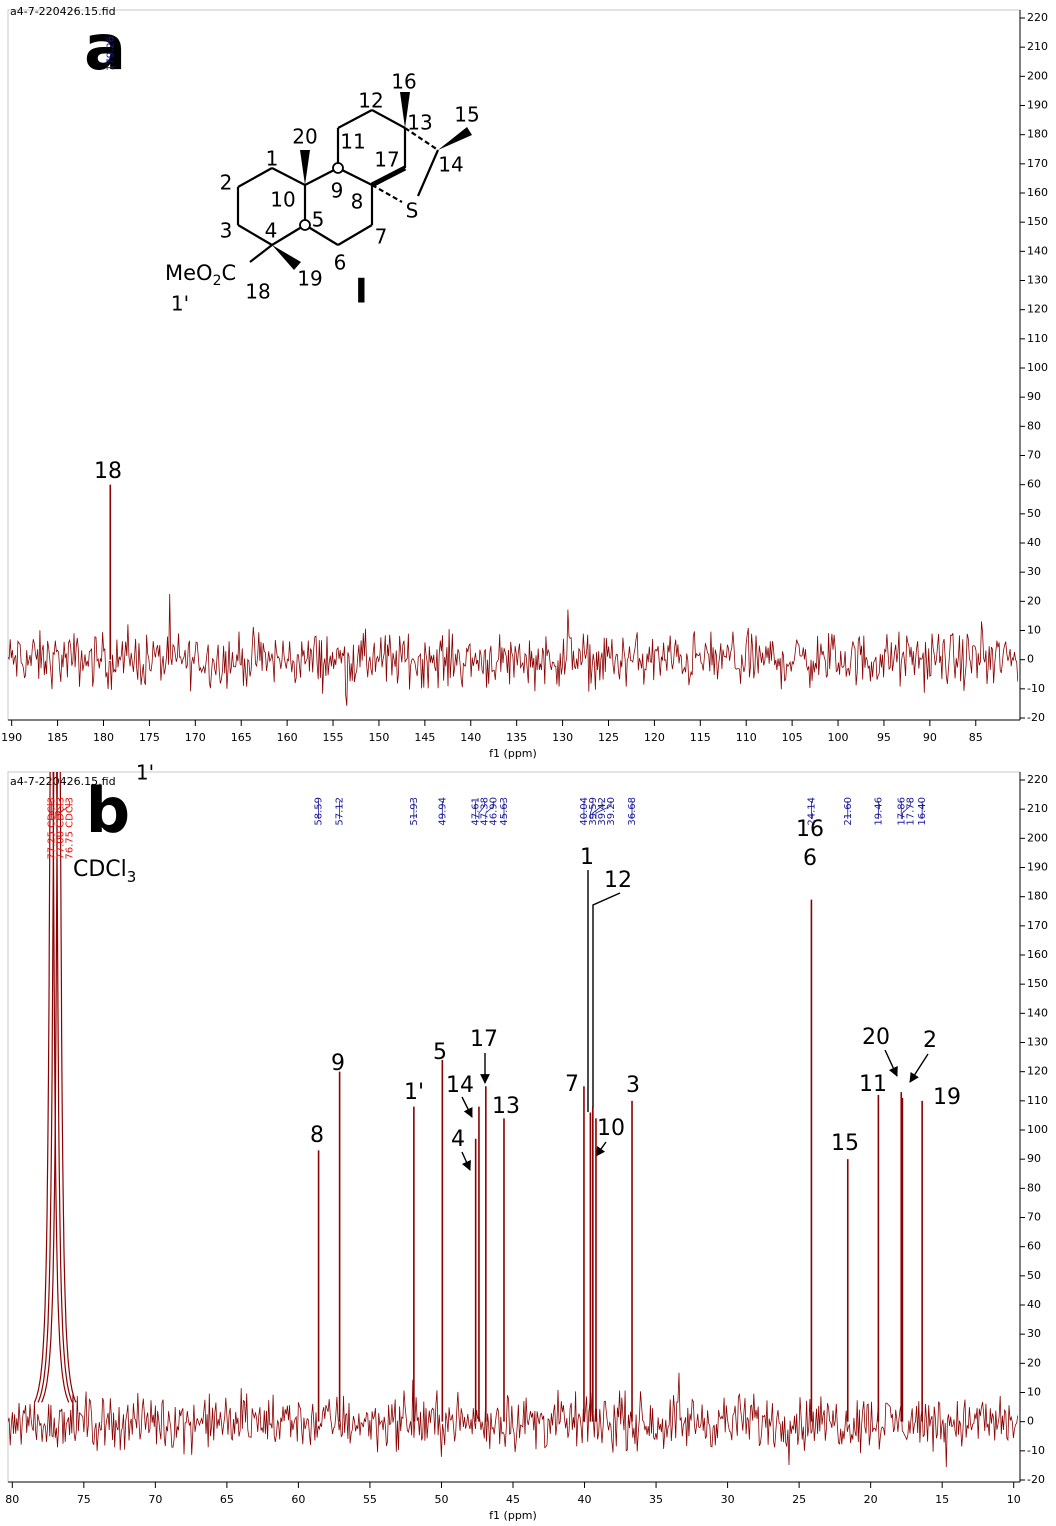 This screenshot has width=1056, height=1526. I want to click on spectrum, so click(513, 595).